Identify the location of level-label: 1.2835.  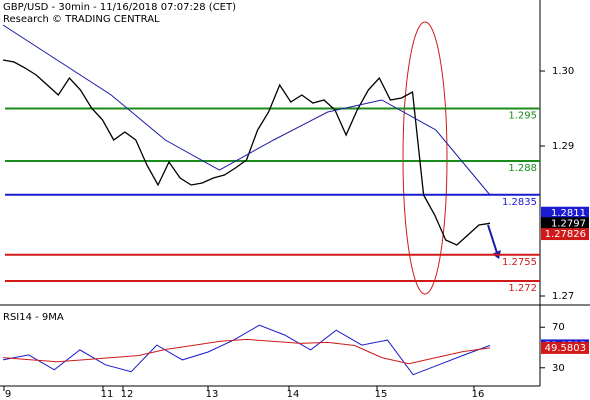
(519, 202).